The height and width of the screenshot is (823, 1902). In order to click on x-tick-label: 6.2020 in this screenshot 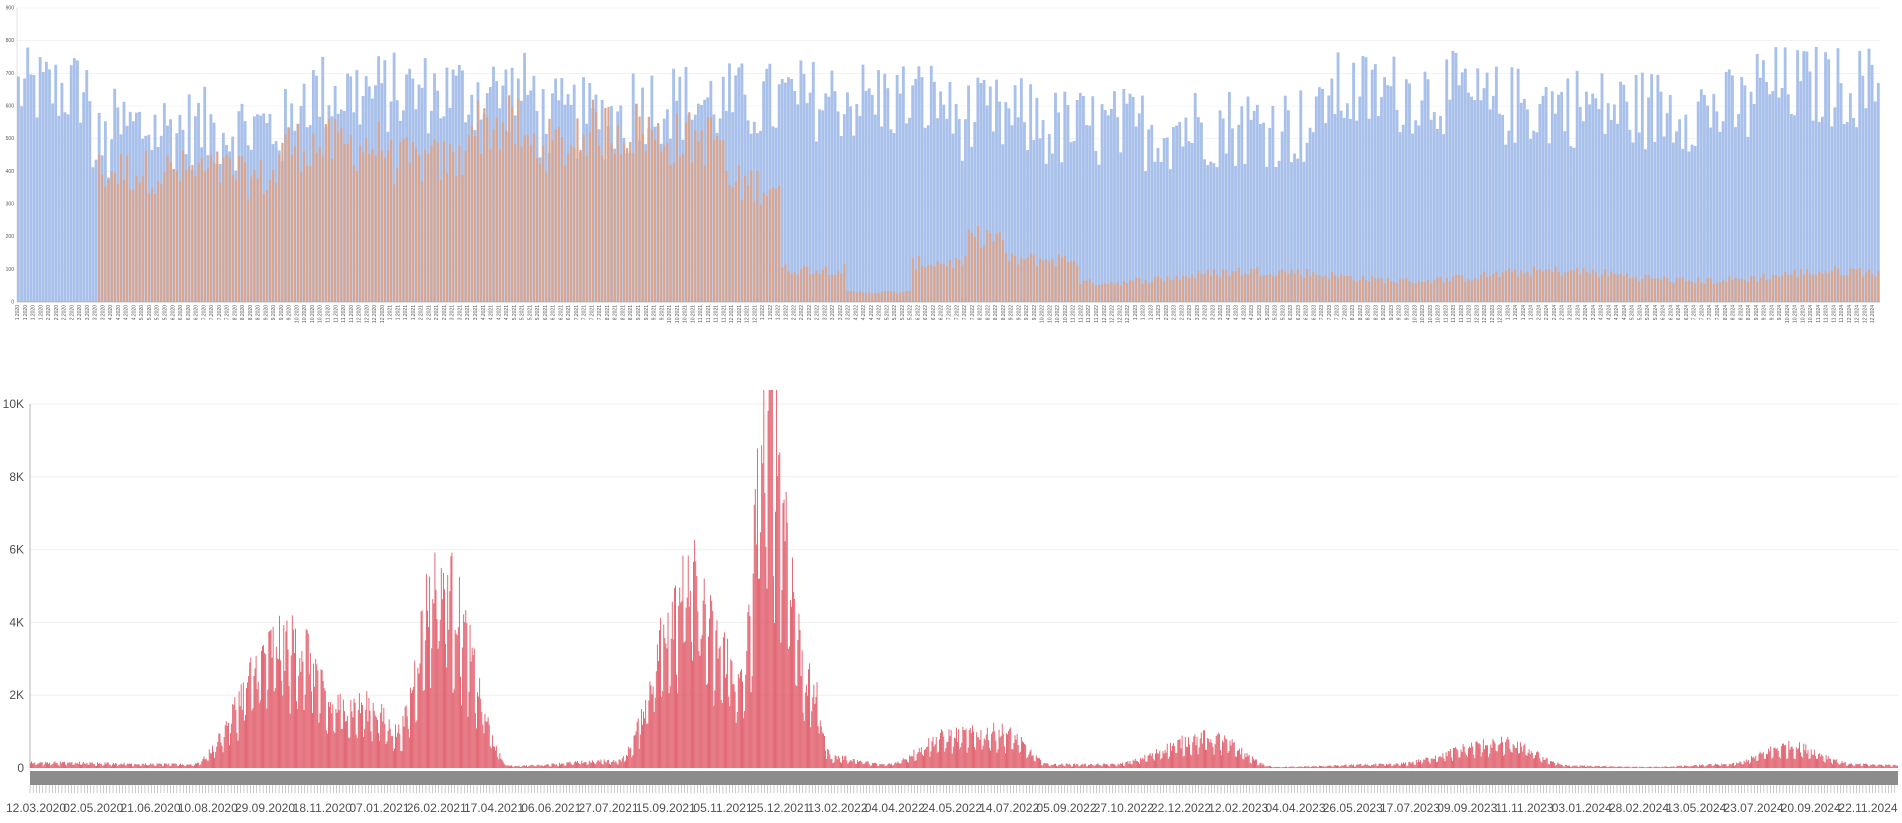, I will do `click(189, 313)`.